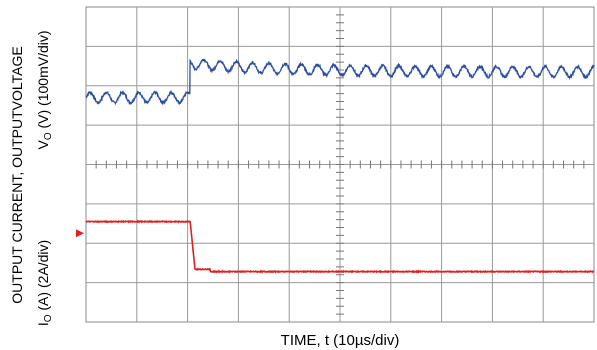 The image size is (597, 350). Describe the element at coordinates (48, 136) in the screenshot. I see `vo-subscript: O` at that location.